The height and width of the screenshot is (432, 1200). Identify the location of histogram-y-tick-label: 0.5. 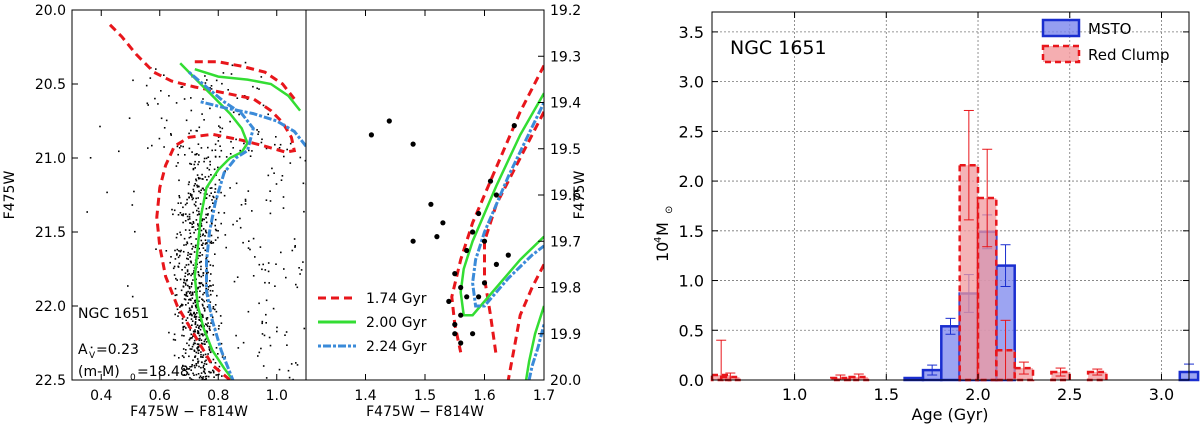
(691, 330).